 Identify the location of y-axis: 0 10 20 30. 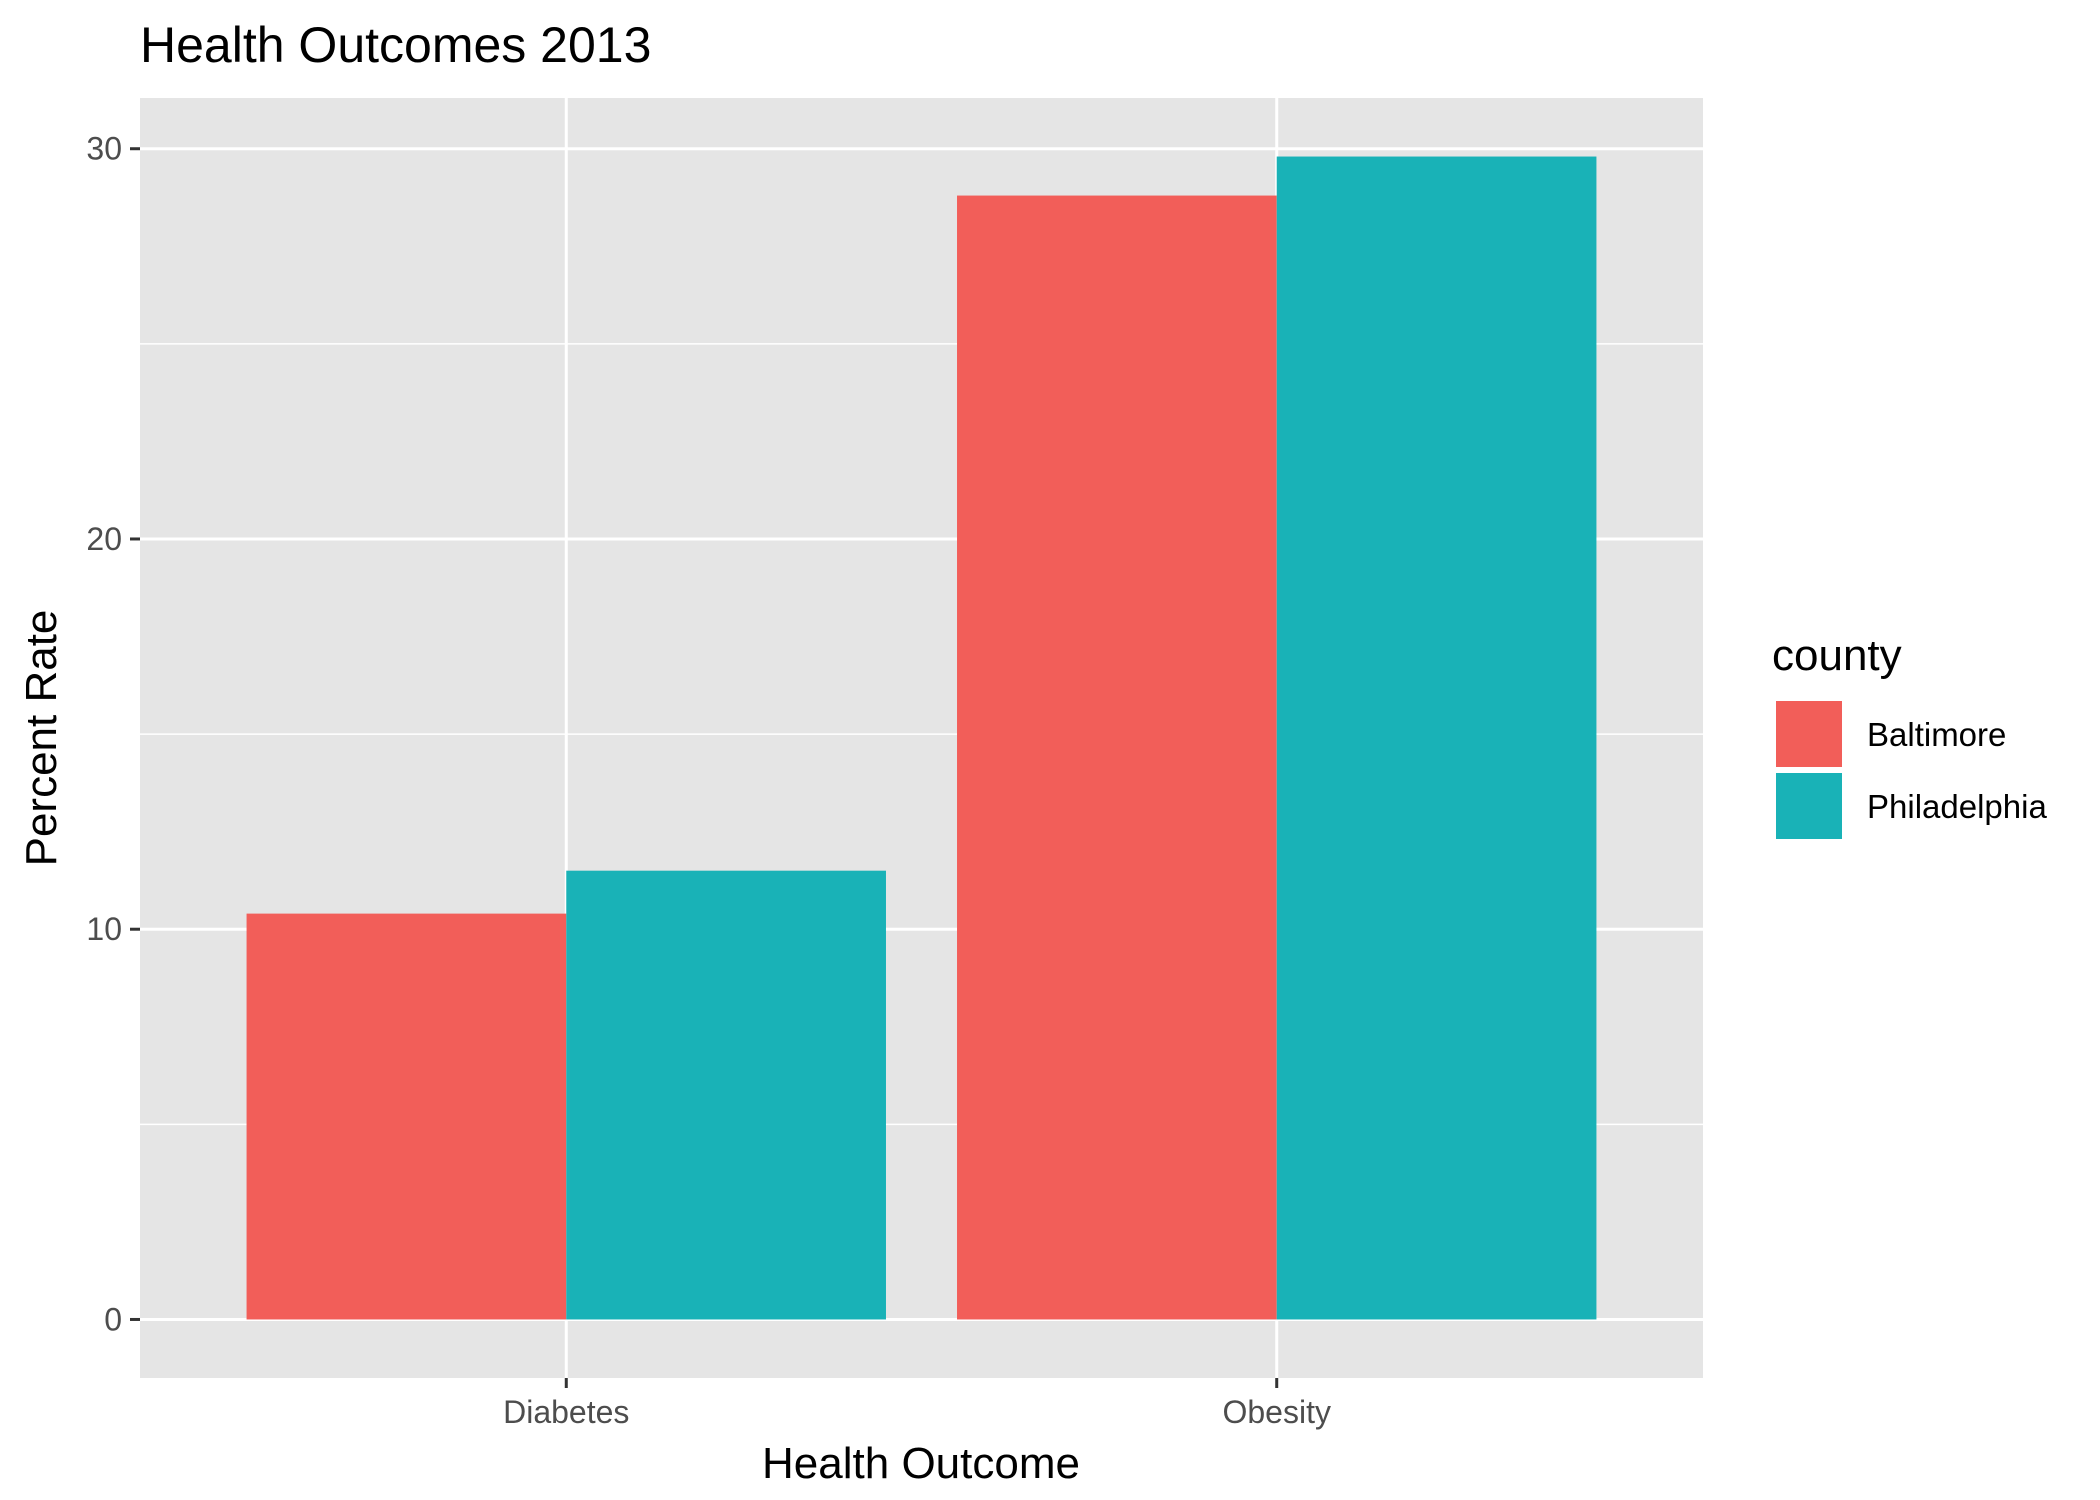
(113, 734).